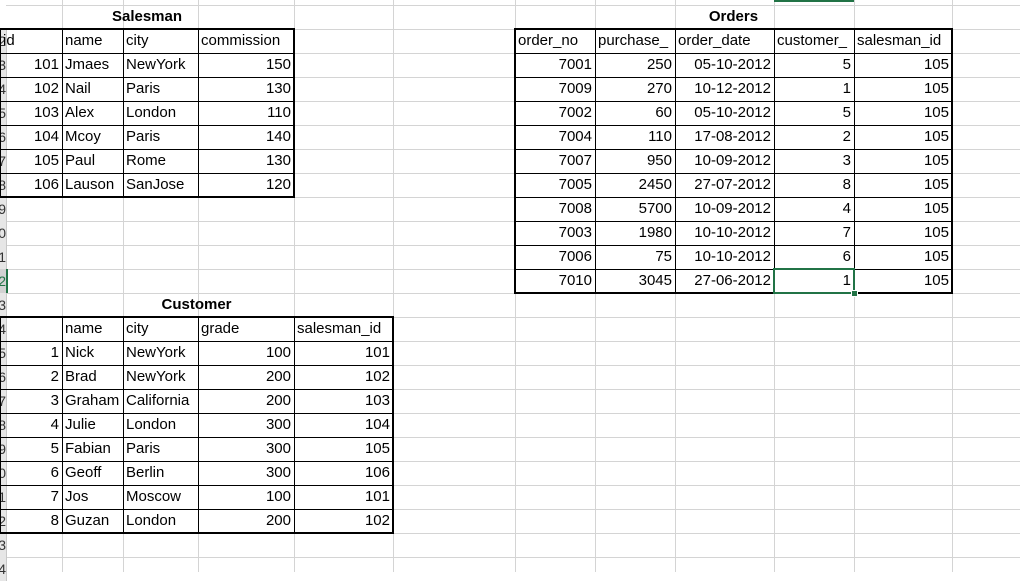 The image size is (1020, 581). I want to click on salesman-cell: London, so click(151, 112).